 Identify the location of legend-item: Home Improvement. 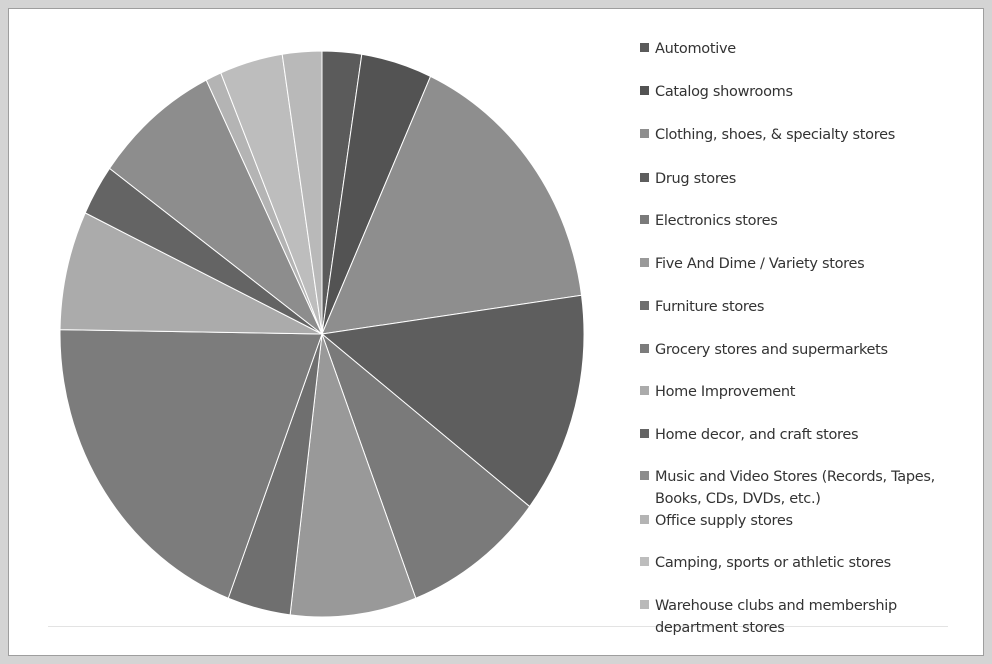
(800, 392).